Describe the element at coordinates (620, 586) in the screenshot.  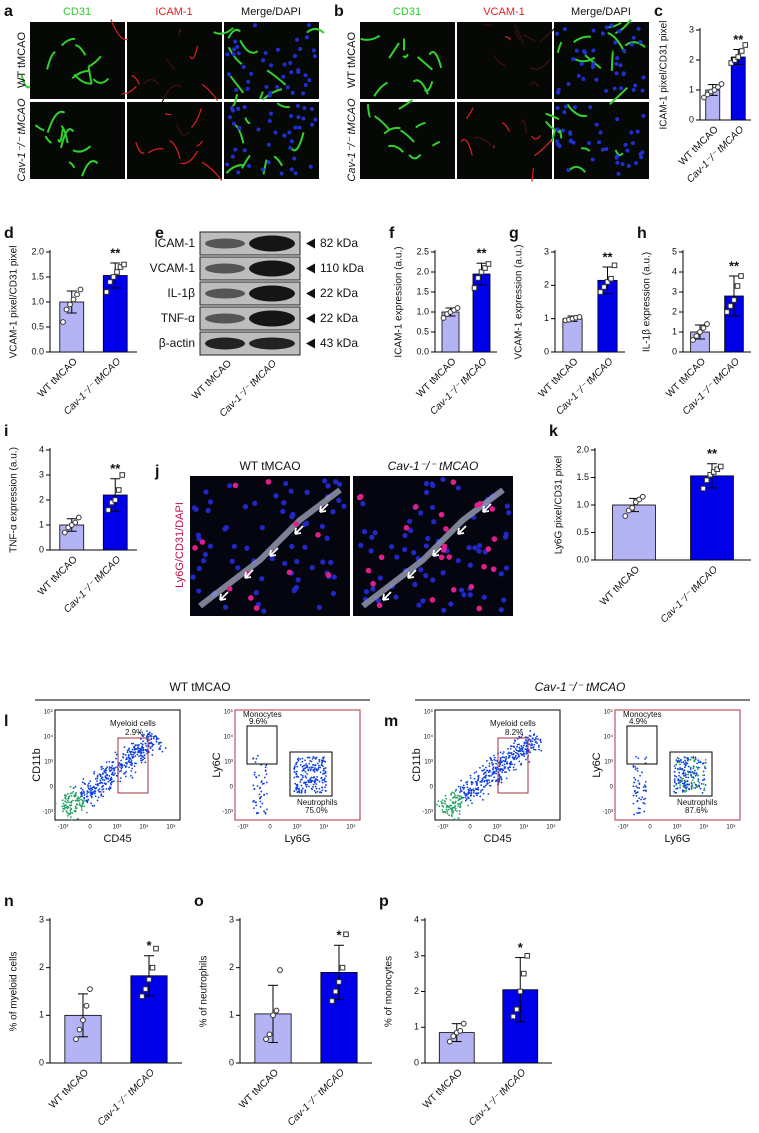
I see `x-tick-label: WT tMCAO` at that location.